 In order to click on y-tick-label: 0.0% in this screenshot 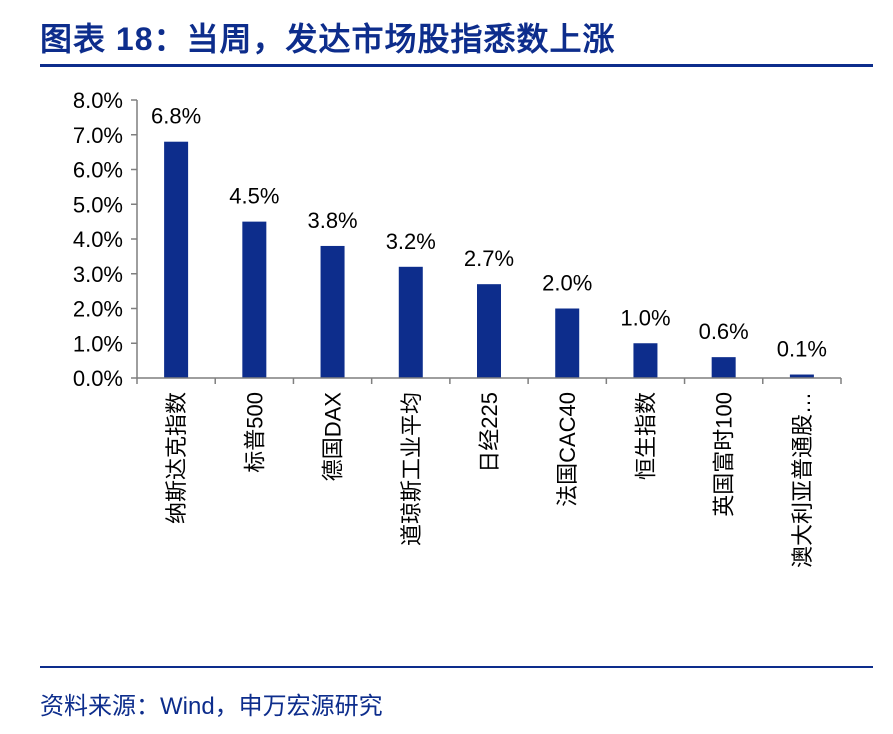, I will do `click(98, 378)`.